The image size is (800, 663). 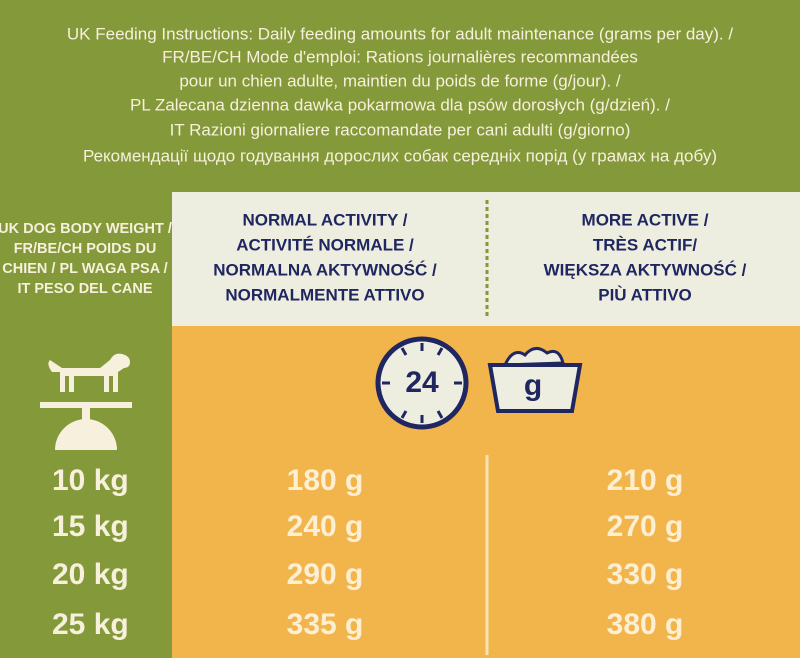 What do you see at coordinates (645, 624) in the screenshot?
I see `amount: 380 g` at bounding box center [645, 624].